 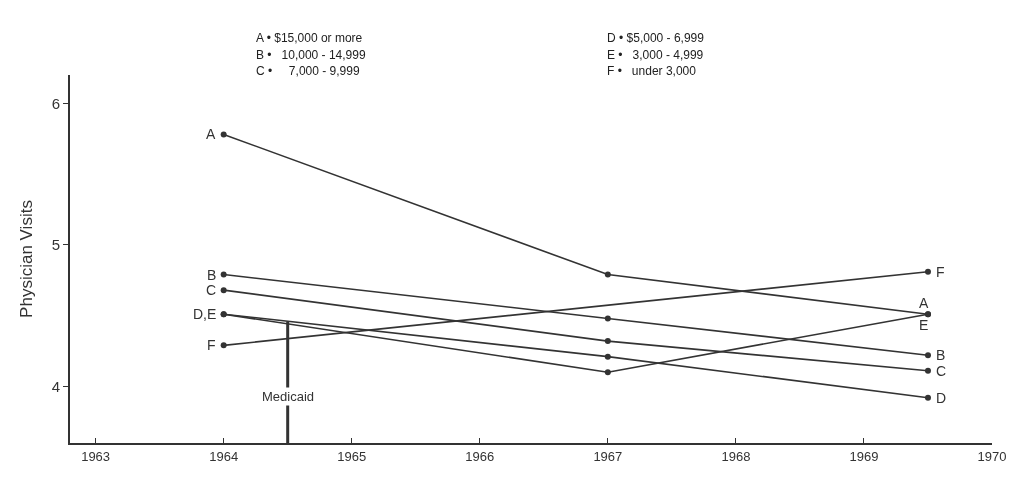 I want to click on annotation: D,E, so click(x=205, y=314).